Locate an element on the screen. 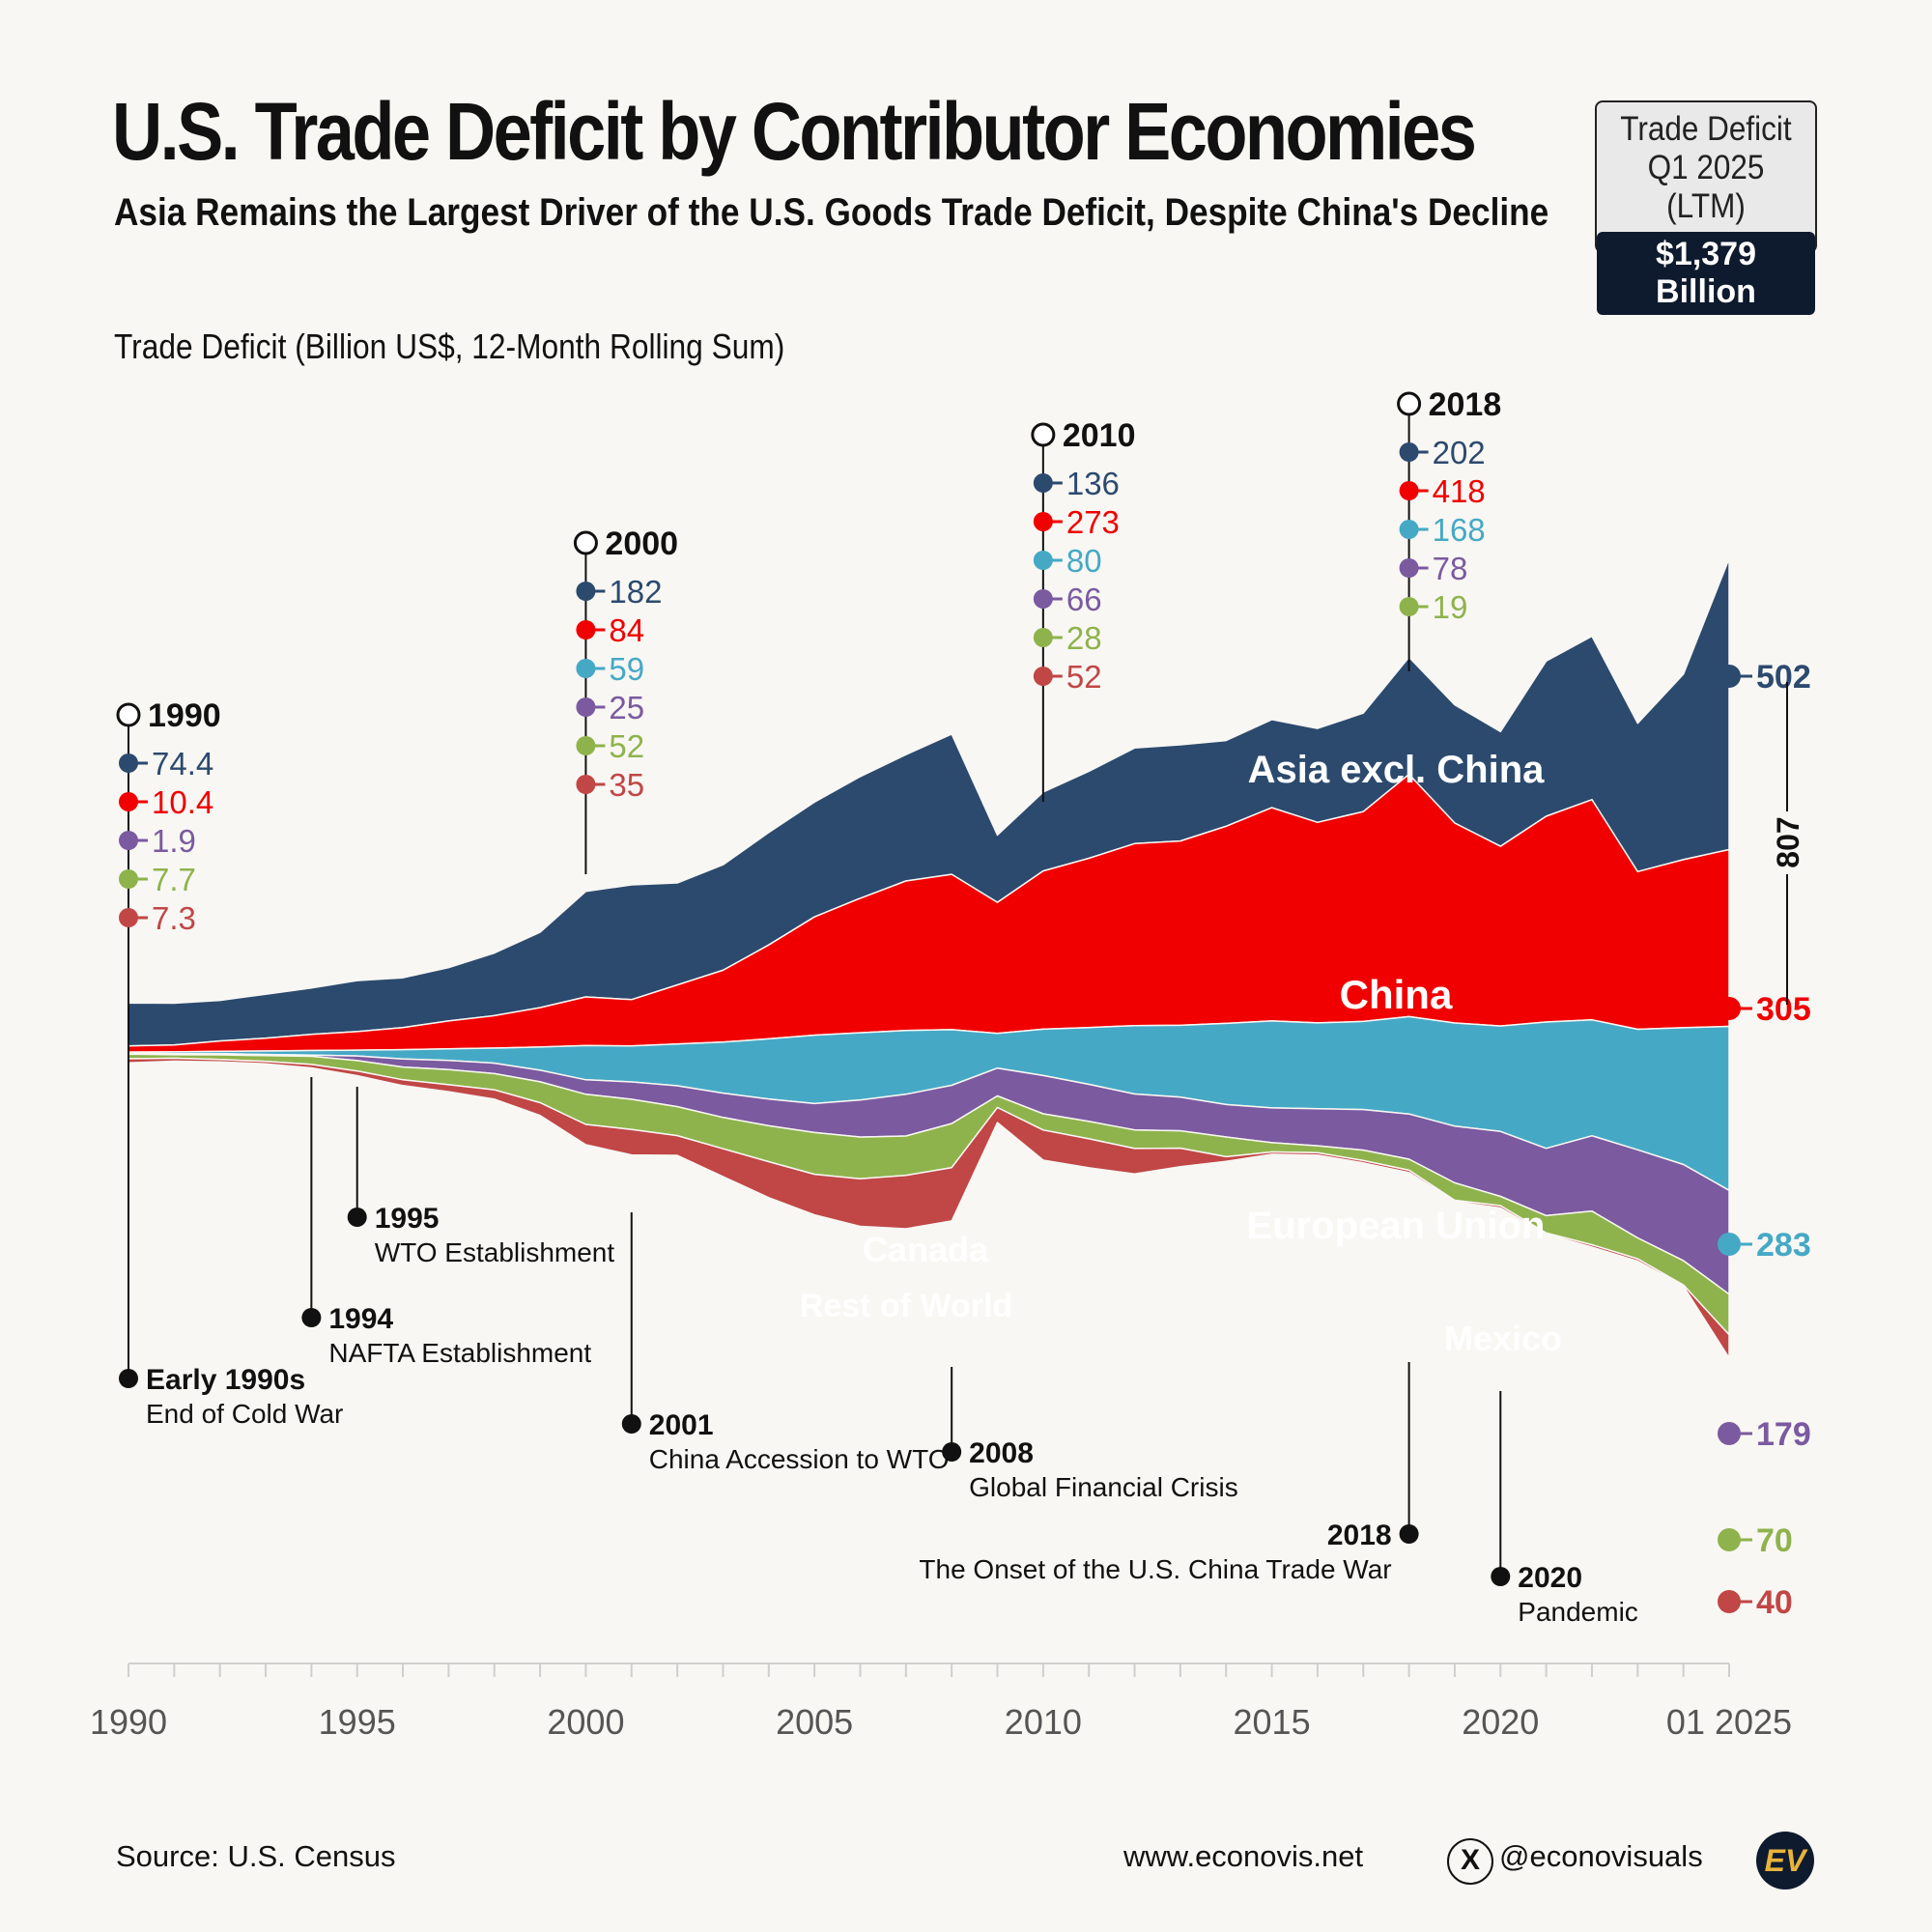 This screenshot has width=1932, height=1932. social-handle: @econovisuals is located at coordinates (1601, 1856).